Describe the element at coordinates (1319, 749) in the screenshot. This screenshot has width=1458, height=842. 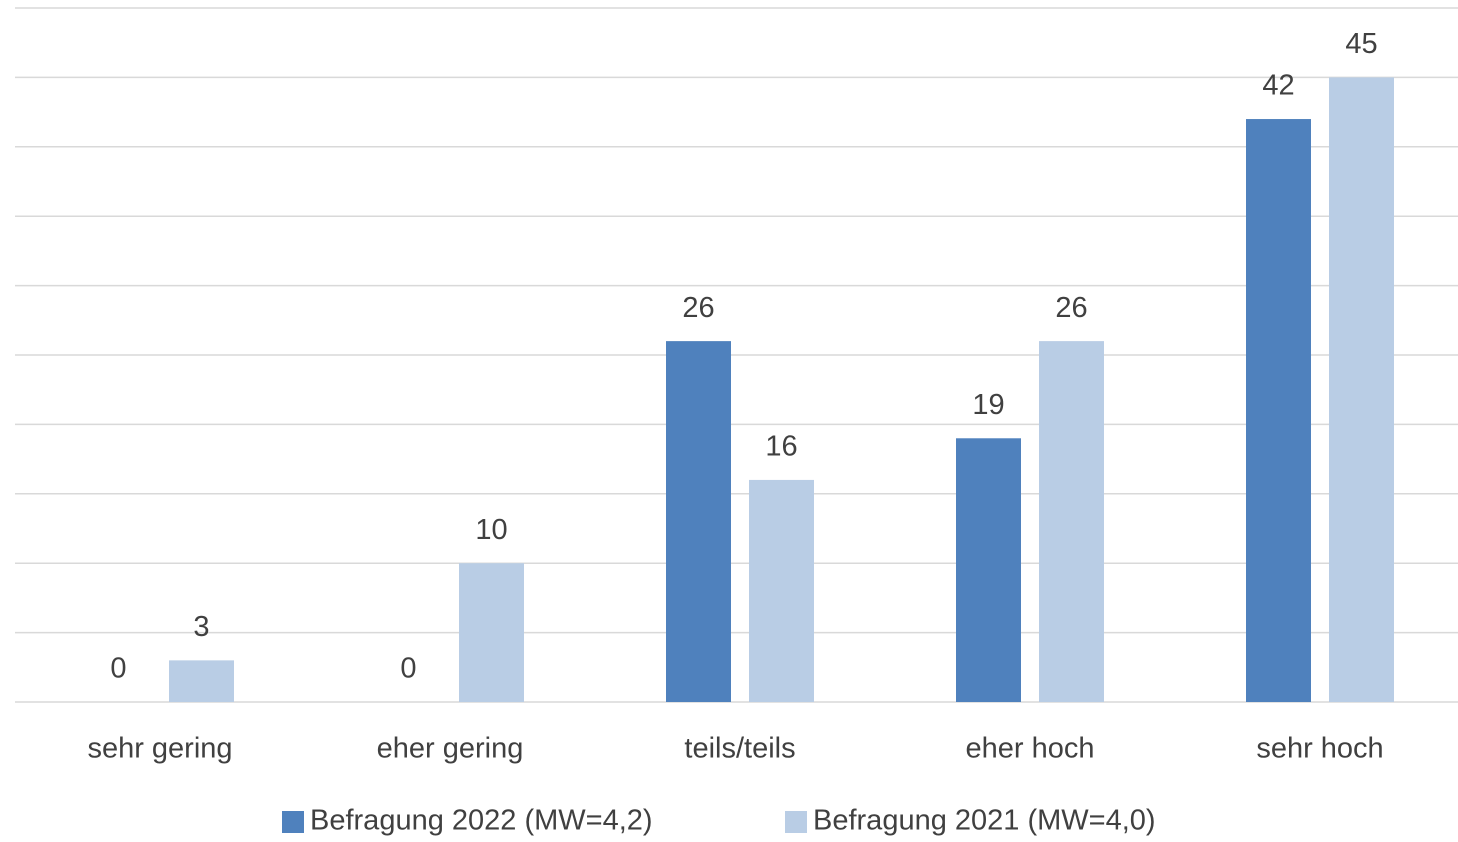
I see `x-tick-label: sehr hoch` at that location.